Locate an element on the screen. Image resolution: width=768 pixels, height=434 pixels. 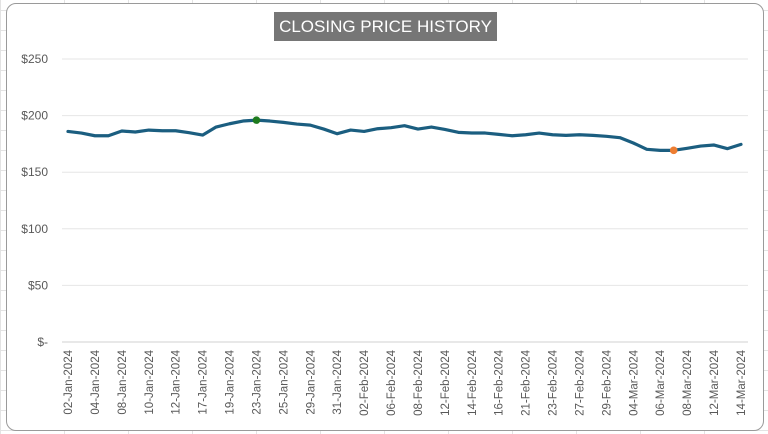
x-tick-label: 06-Feb-2024 is located at coordinates (392, 382).